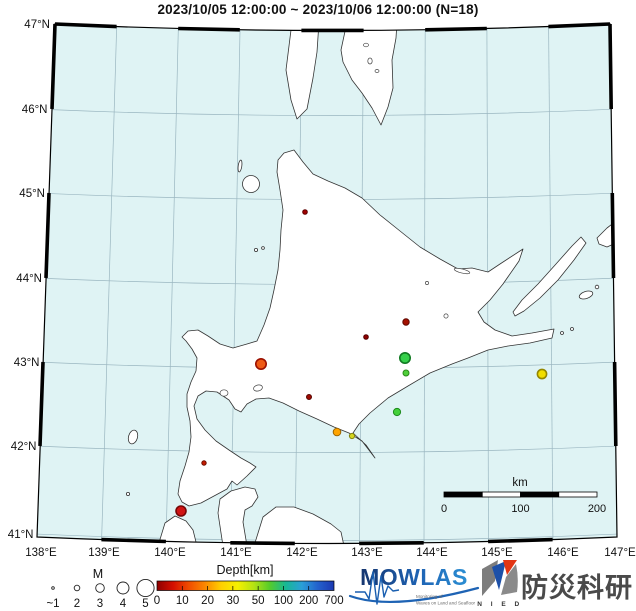 Image resolution: width=636 pixels, height=611 pixels. Describe the element at coordinates (207, 601) in the screenshot. I see `depth-colorbar-label: 20` at that location.